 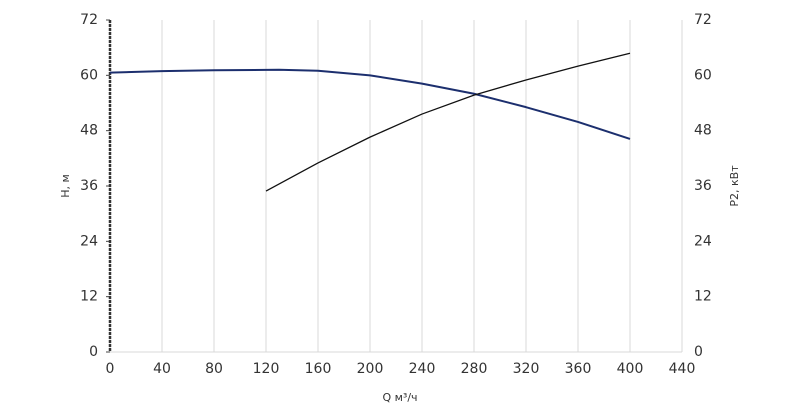 I want to click on y-tick-label: 36, so click(x=89, y=186).